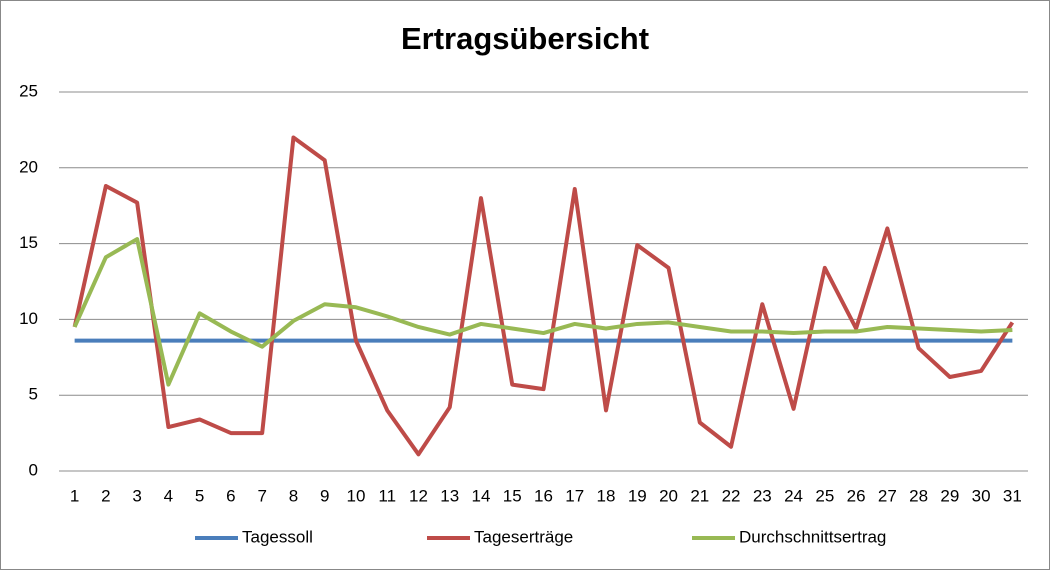 This screenshot has height=571, width=1051. Describe the element at coordinates (168, 495) in the screenshot. I see `x-tick-label: 4` at that location.